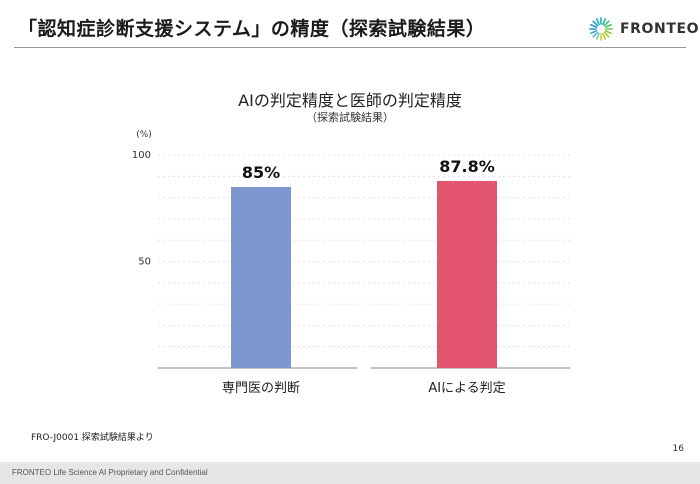 This screenshot has width=700, height=484. I want to click on chart-subtitle: （探索試験結果）, so click(350, 117).